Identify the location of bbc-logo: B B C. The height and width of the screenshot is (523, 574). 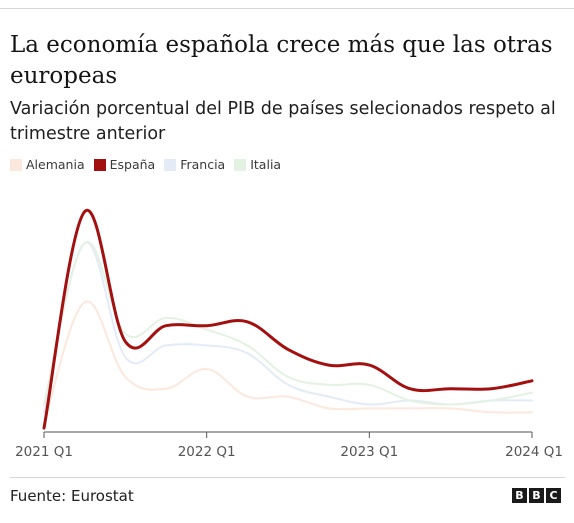
(536, 495).